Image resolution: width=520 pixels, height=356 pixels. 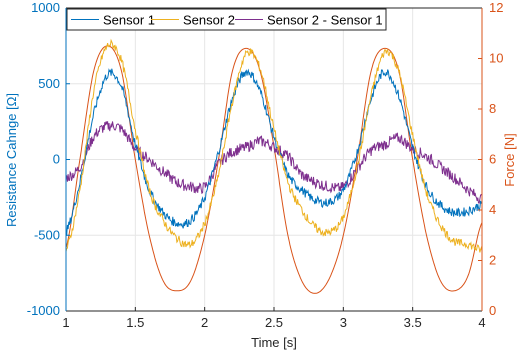 I want to click on x-tick-label: 3, so click(x=343, y=322).